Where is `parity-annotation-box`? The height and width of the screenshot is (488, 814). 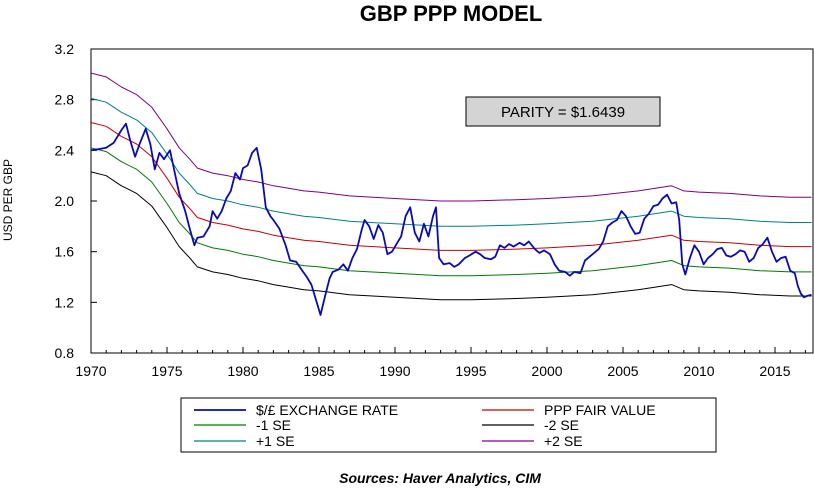
parity-annotation-box is located at coordinates (563, 111).